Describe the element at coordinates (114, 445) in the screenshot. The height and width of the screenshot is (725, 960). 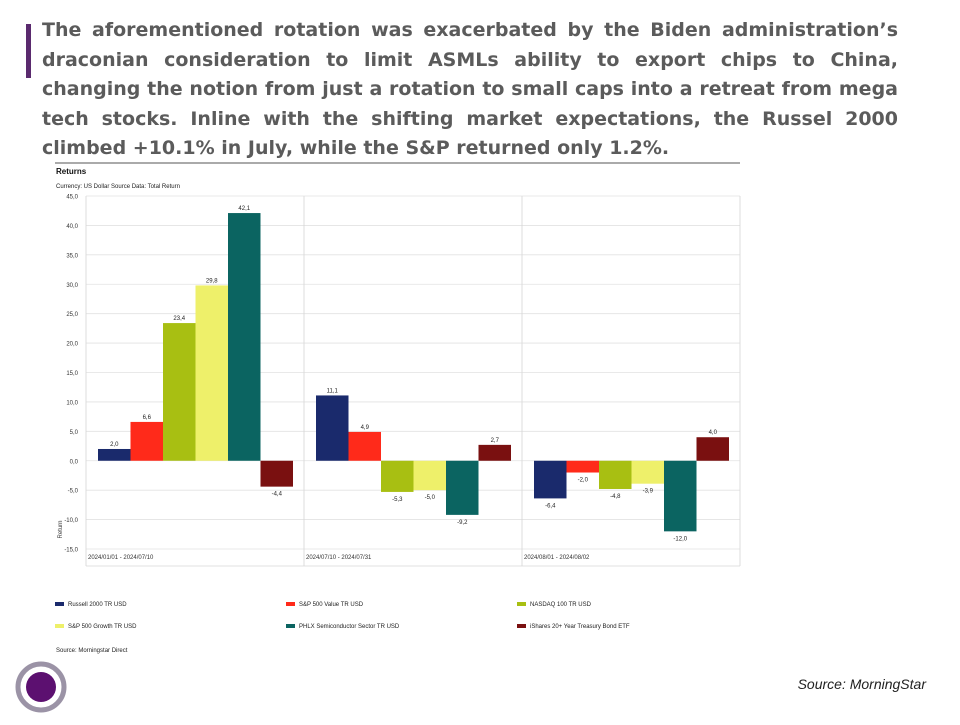
I see `data-label: 2,0` at that location.